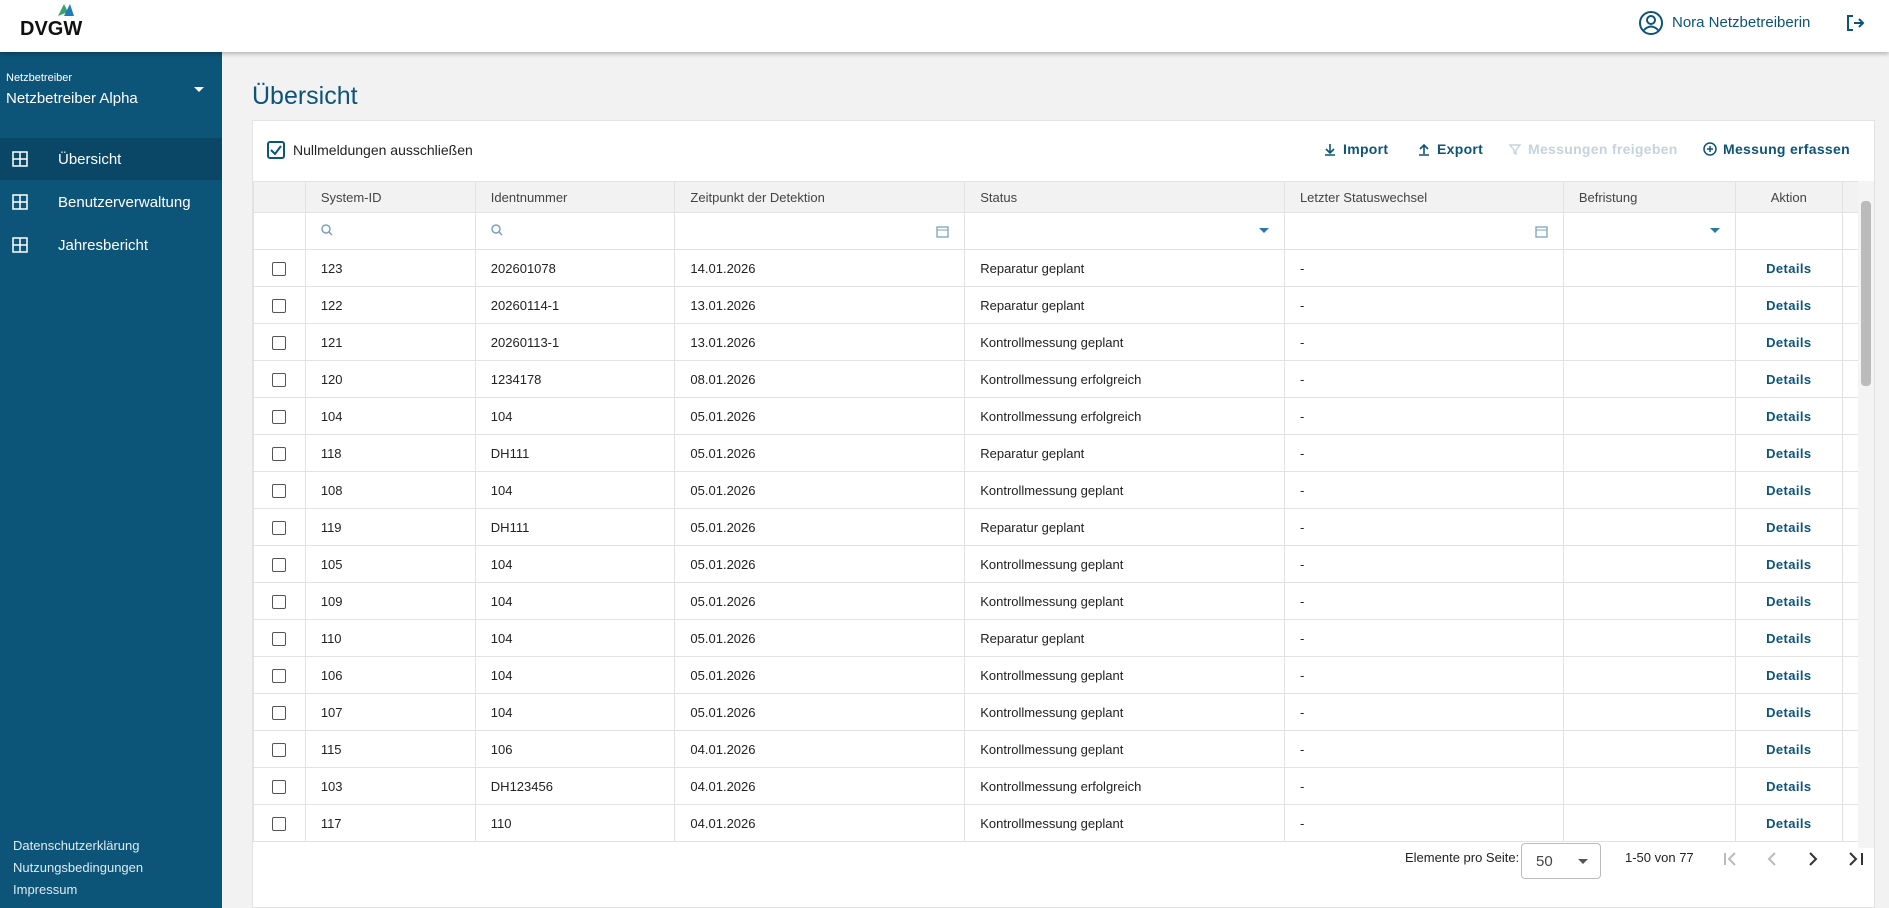 The width and height of the screenshot is (1889, 908). Describe the element at coordinates (1603, 149) in the screenshot. I see `button-label: Messungen freigeben` at that location.